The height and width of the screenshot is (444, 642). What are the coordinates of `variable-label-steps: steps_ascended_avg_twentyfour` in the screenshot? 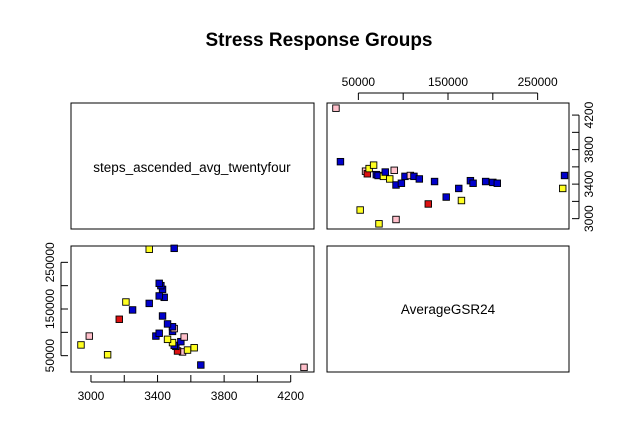 It's located at (192, 167).